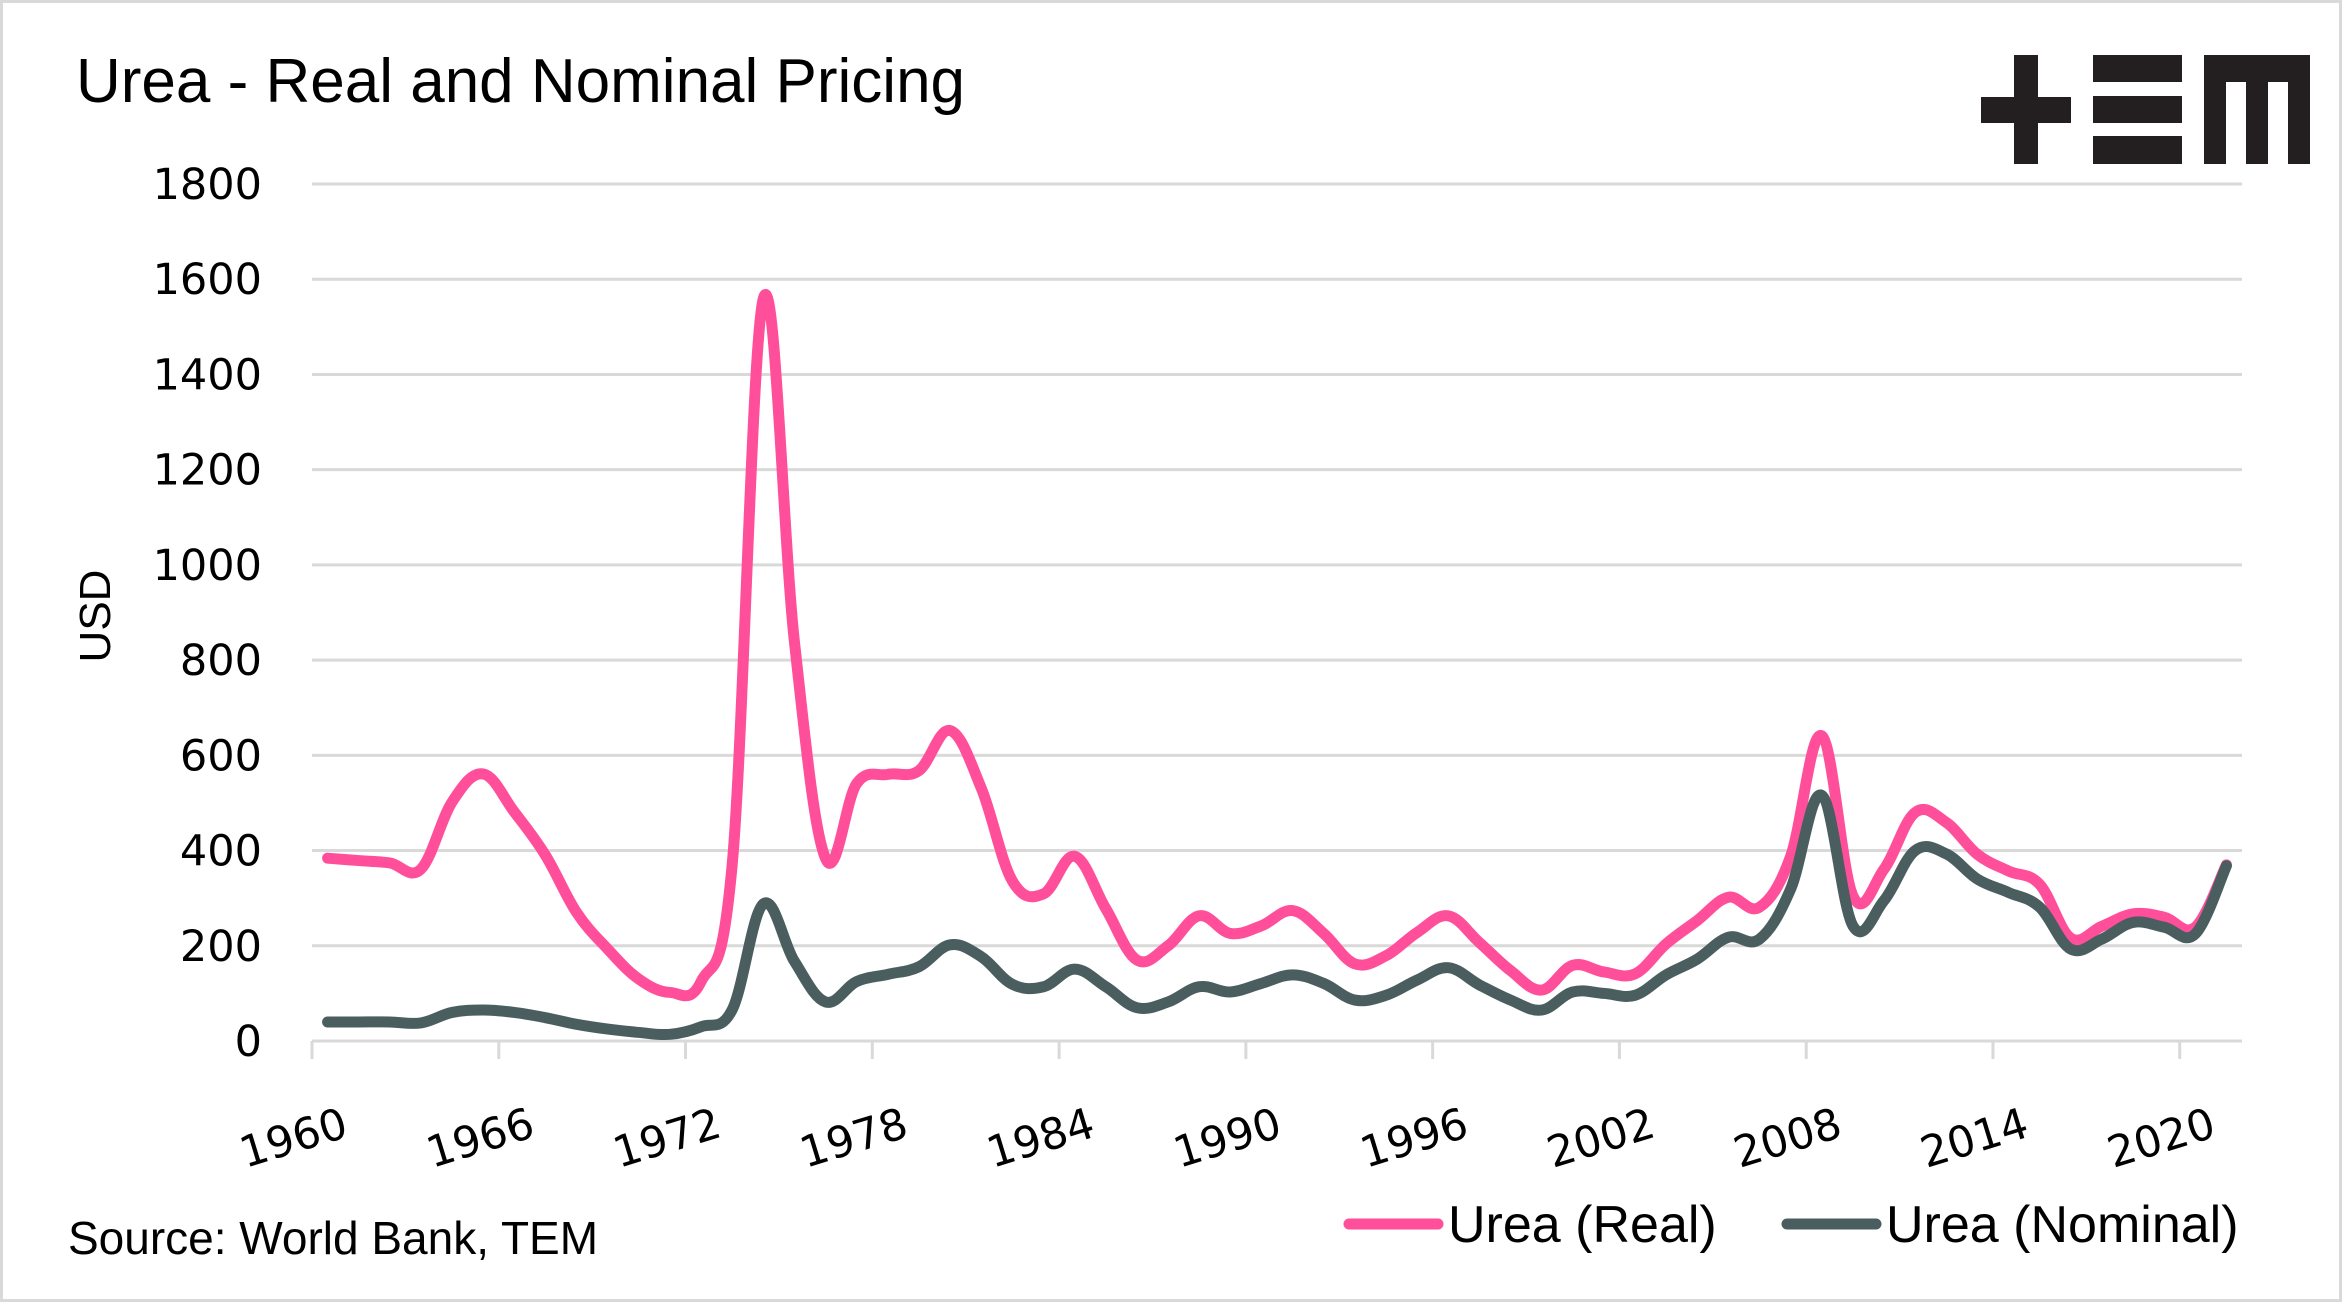 Image resolution: width=2342 pixels, height=1302 pixels. I want to click on x-tick-label: 1984, so click(1040, 1139).